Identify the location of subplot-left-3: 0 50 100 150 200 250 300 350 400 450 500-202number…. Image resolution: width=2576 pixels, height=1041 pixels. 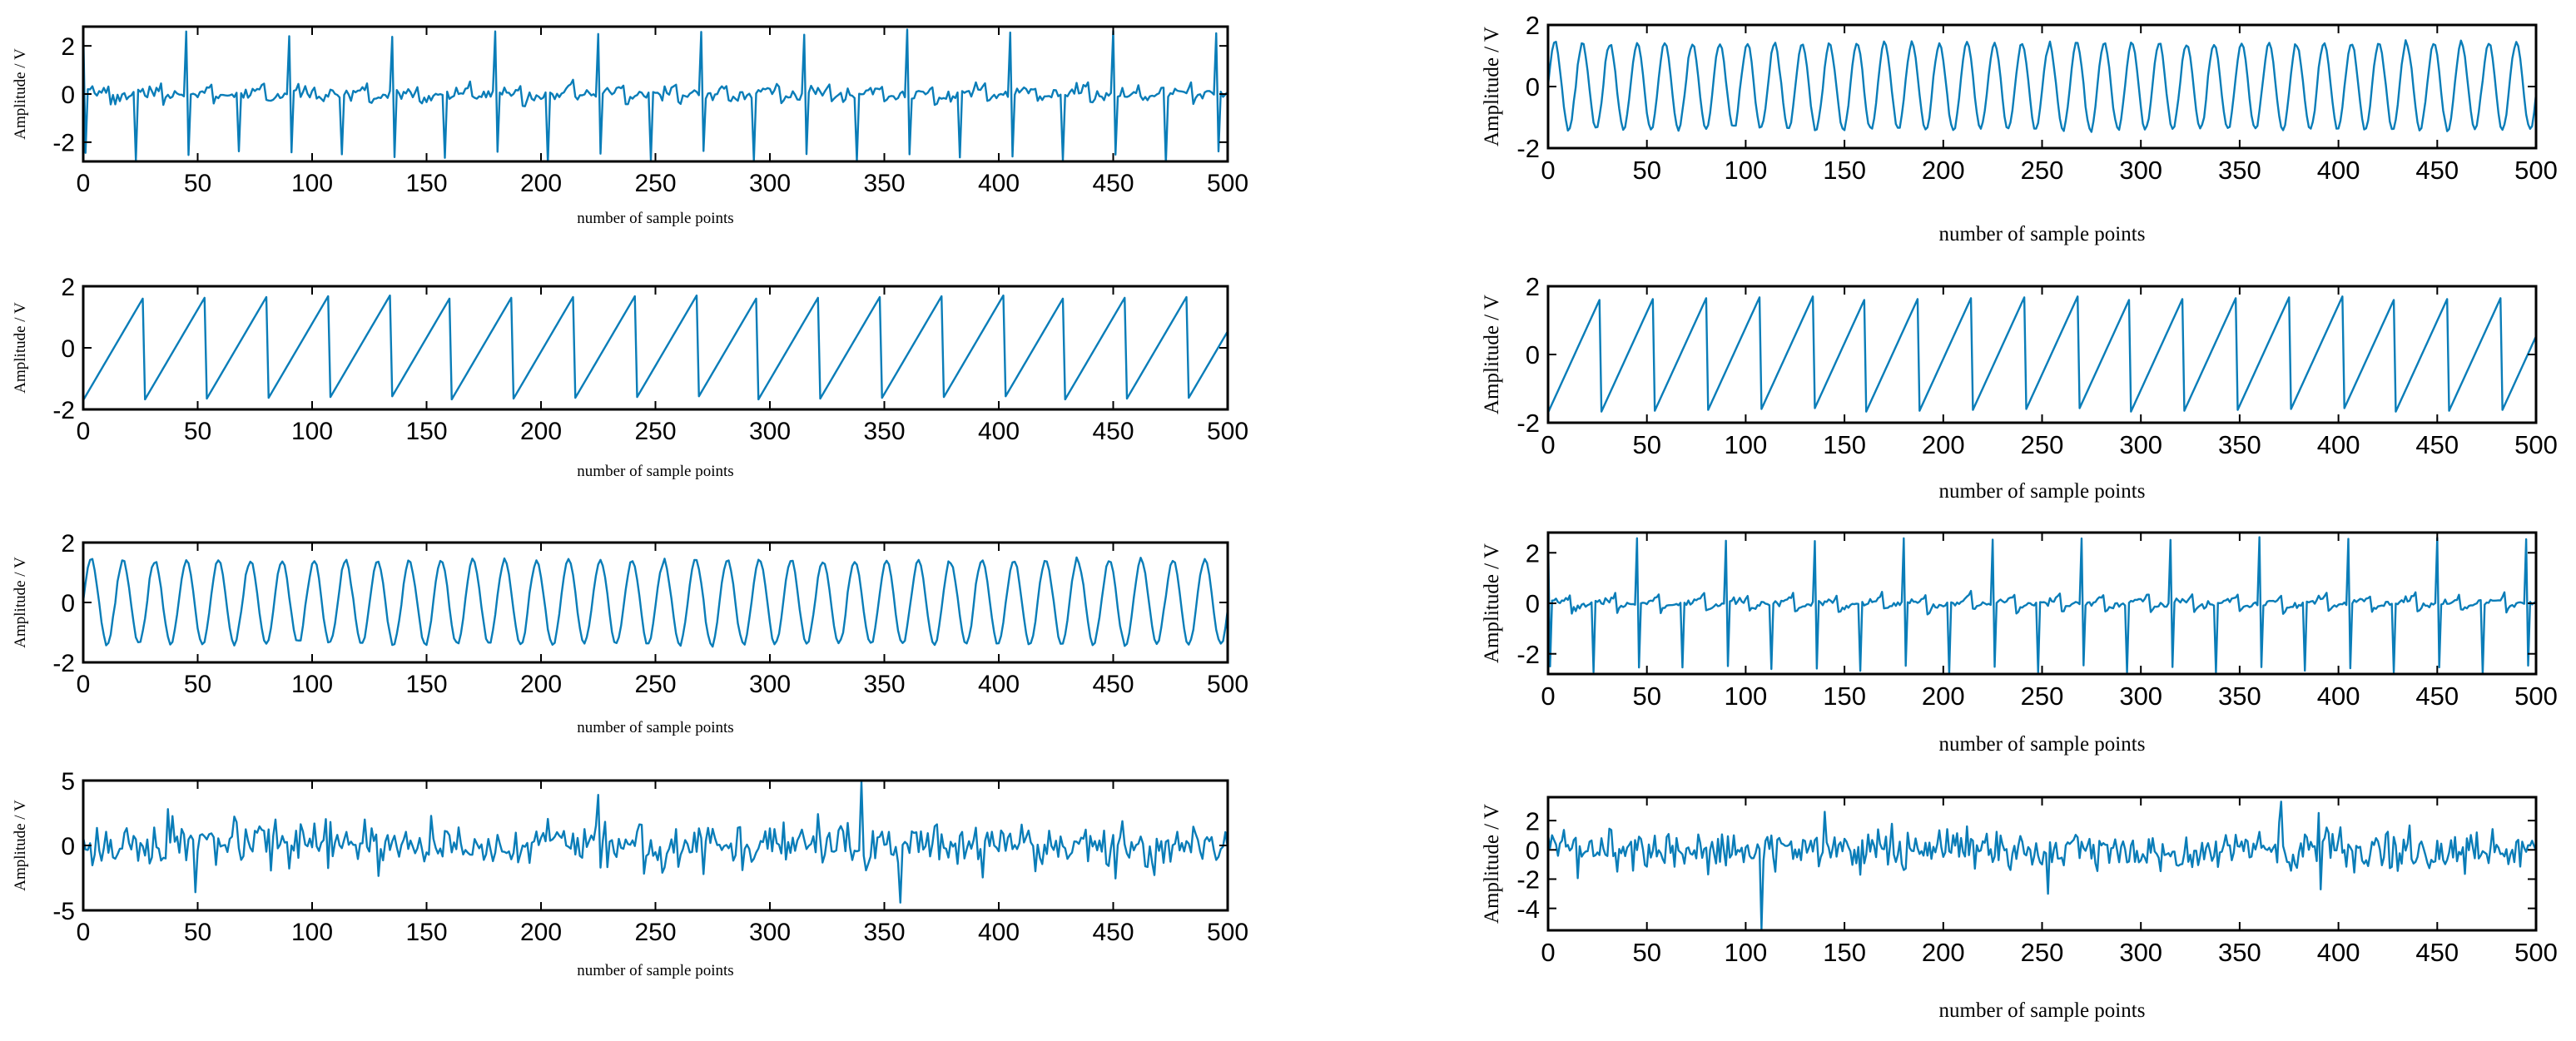
(630, 633).